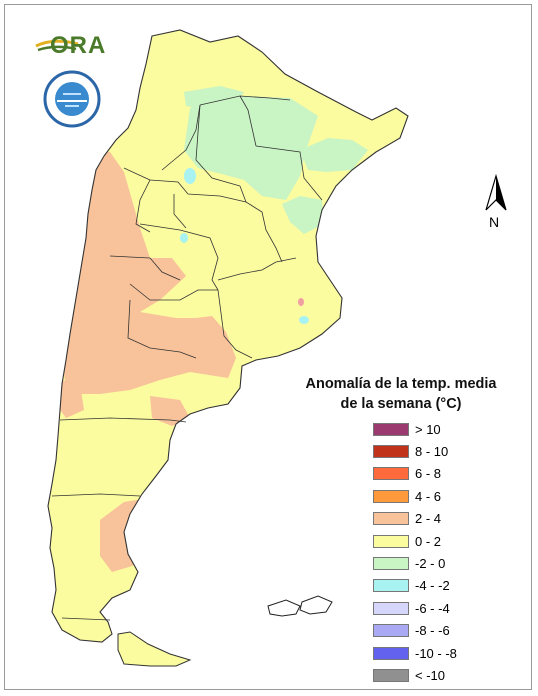  I want to click on legend-title-line2: de la semana (°C), so click(401, 404).